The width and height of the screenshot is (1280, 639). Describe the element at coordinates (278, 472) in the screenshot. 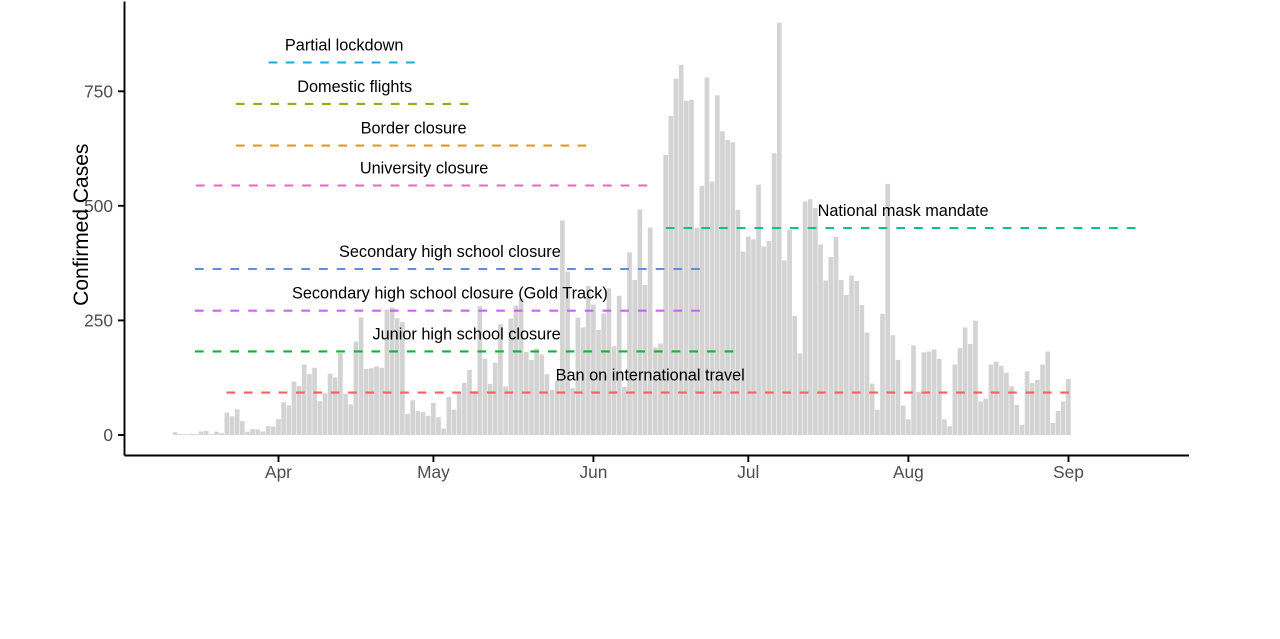

I see `svg-text: Apr` at that location.